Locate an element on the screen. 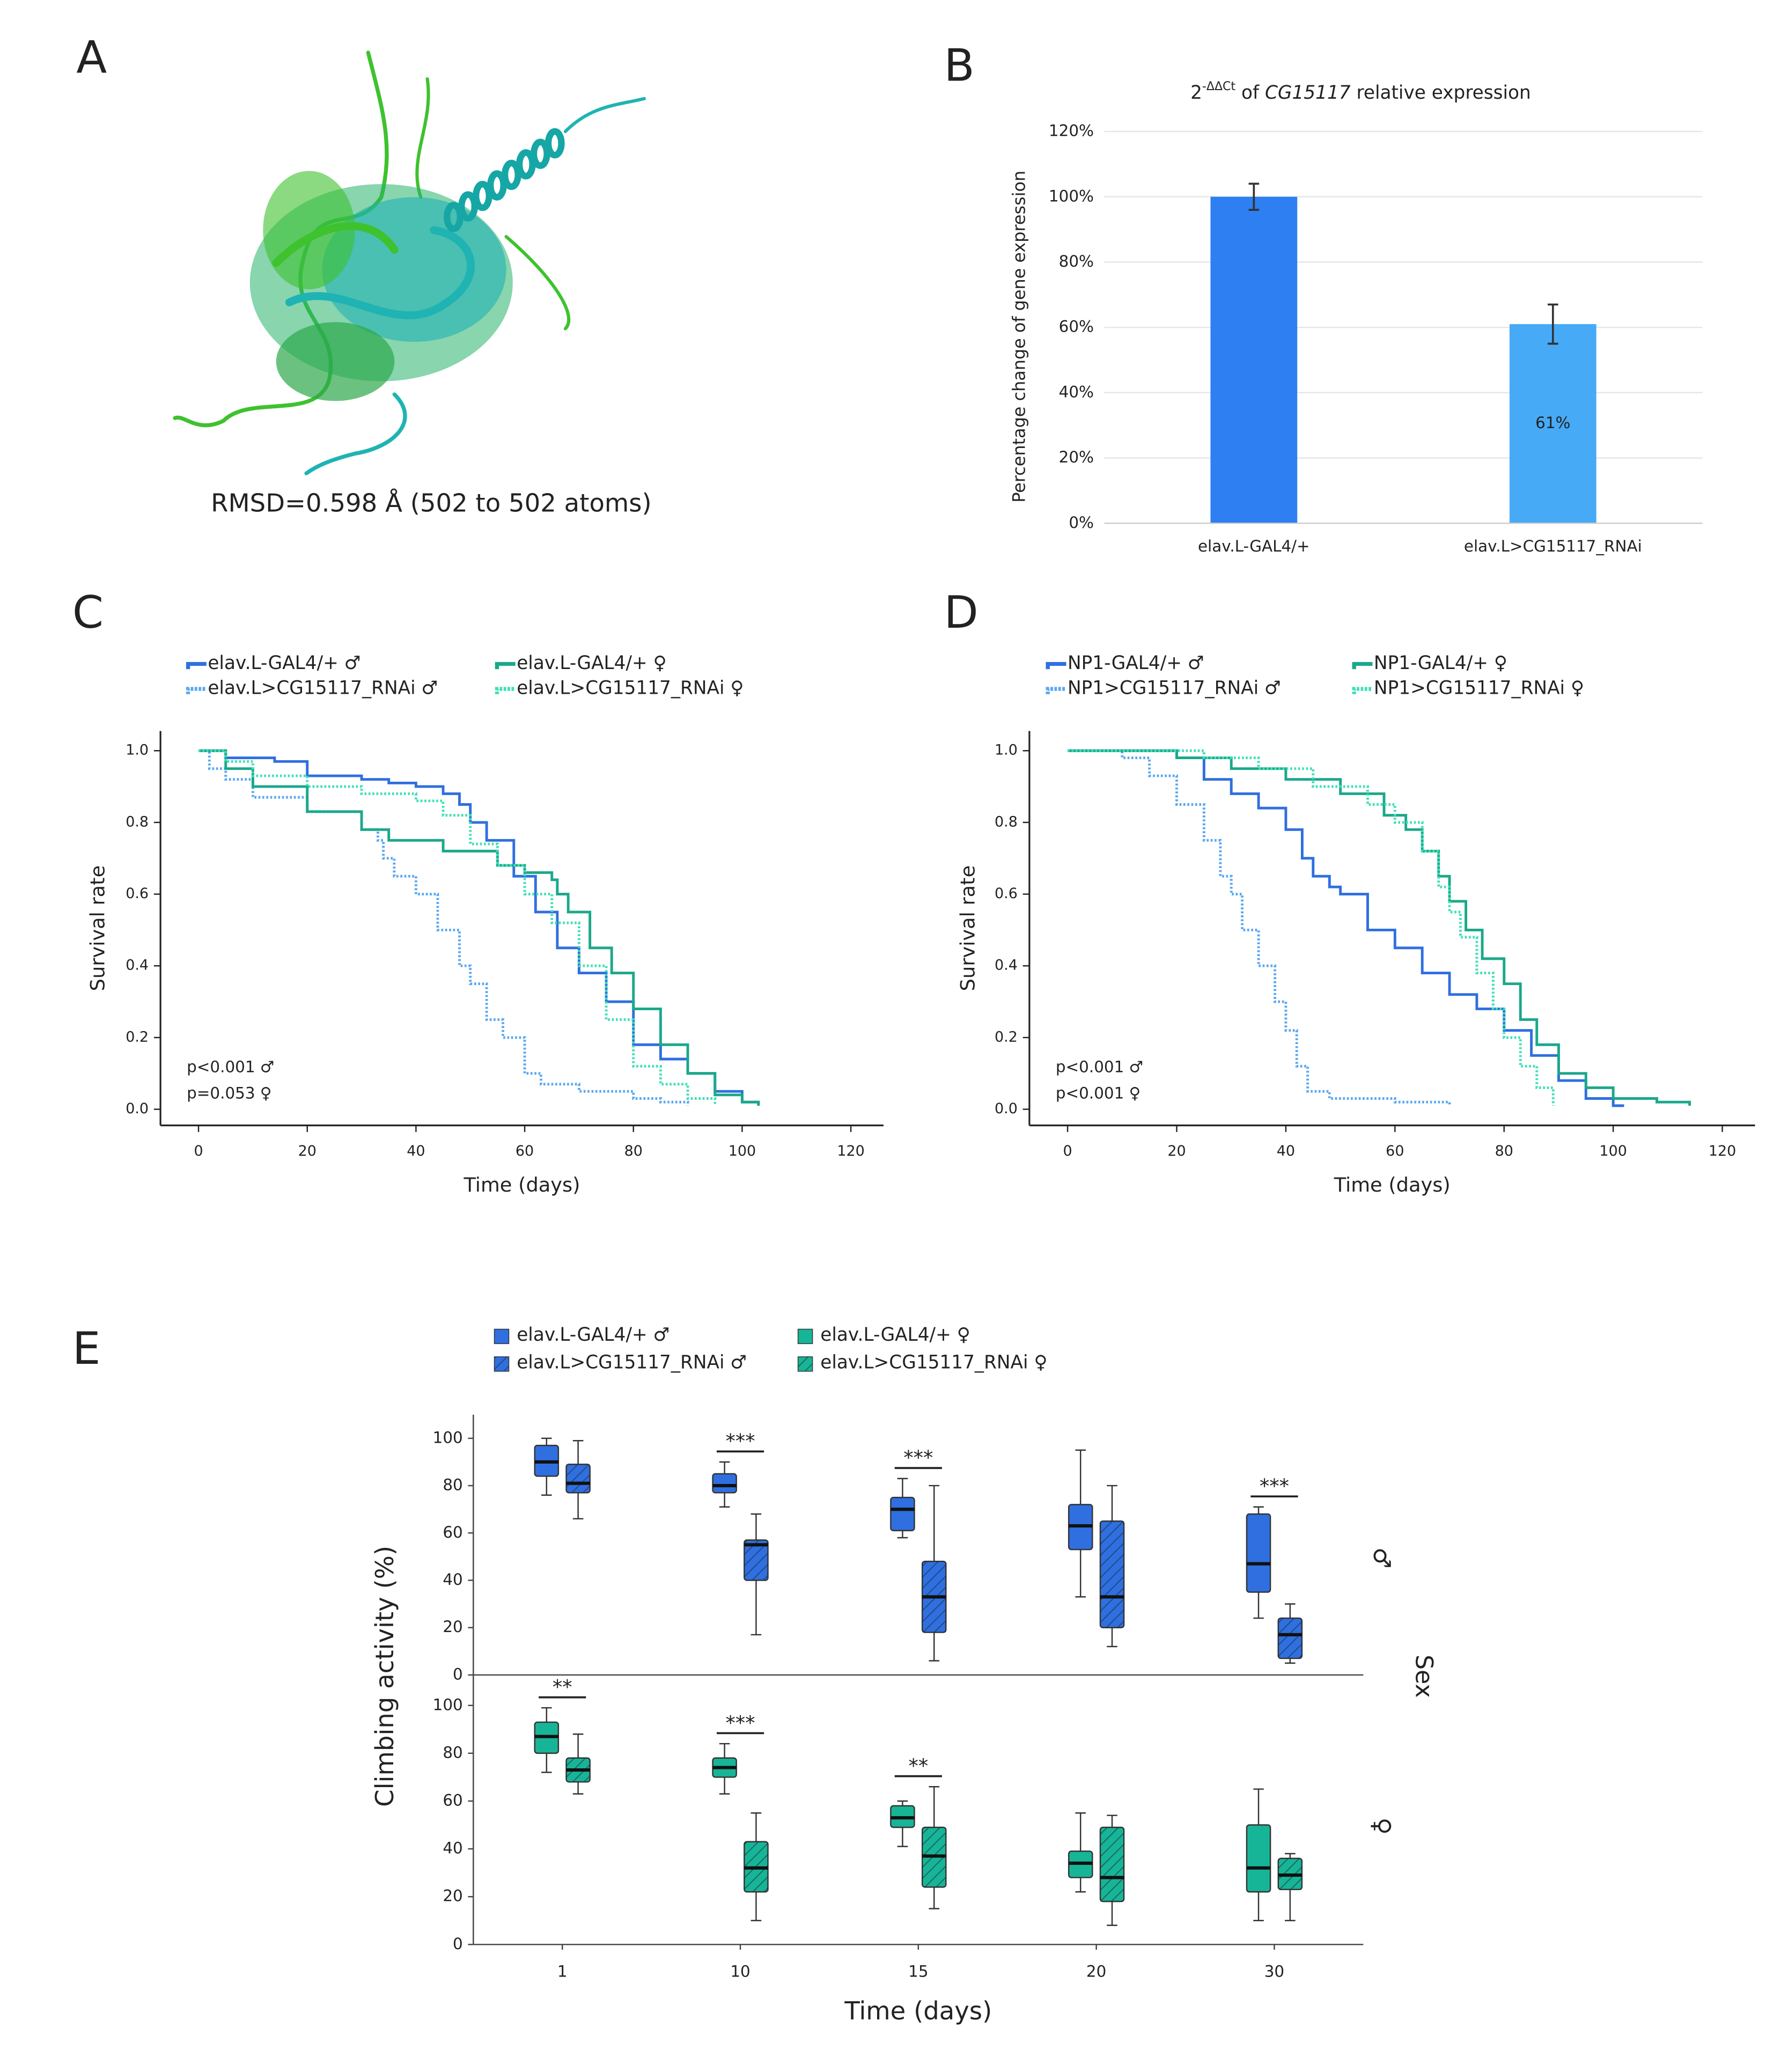  title-part: 2 is located at coordinates (1196, 93).